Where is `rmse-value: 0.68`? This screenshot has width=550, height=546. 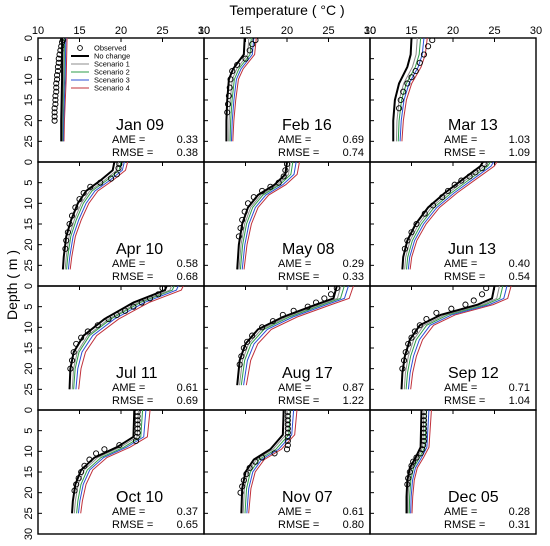
rmse-value: 0.68 is located at coordinates (187, 277).